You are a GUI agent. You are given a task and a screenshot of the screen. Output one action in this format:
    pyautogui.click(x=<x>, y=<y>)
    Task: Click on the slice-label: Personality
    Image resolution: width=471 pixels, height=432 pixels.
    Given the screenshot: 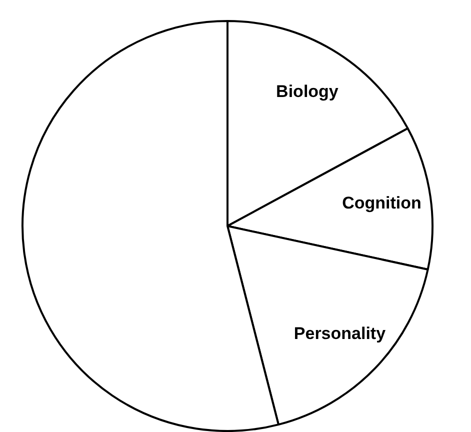 What is the action you would take?
    pyautogui.click(x=340, y=333)
    